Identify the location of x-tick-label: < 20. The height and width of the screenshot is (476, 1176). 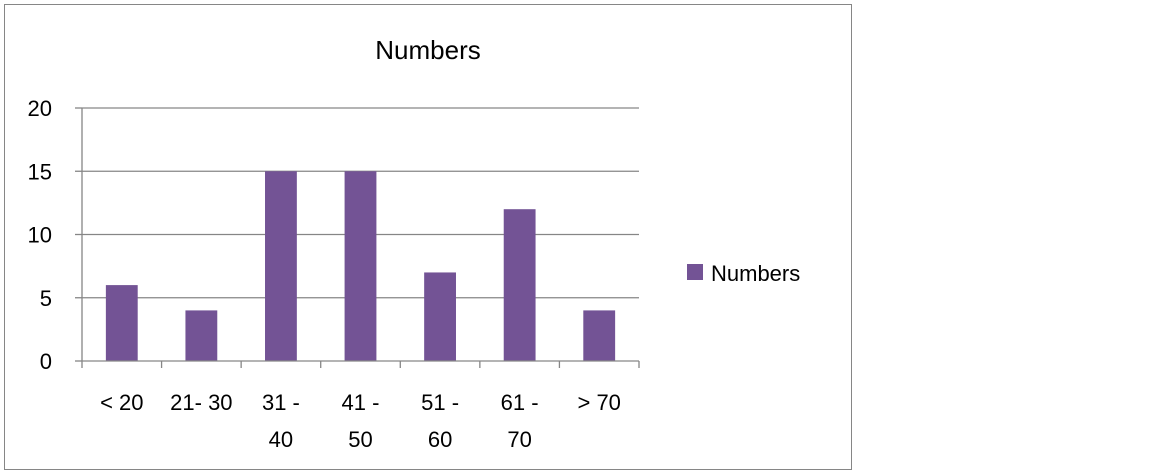
(121, 402).